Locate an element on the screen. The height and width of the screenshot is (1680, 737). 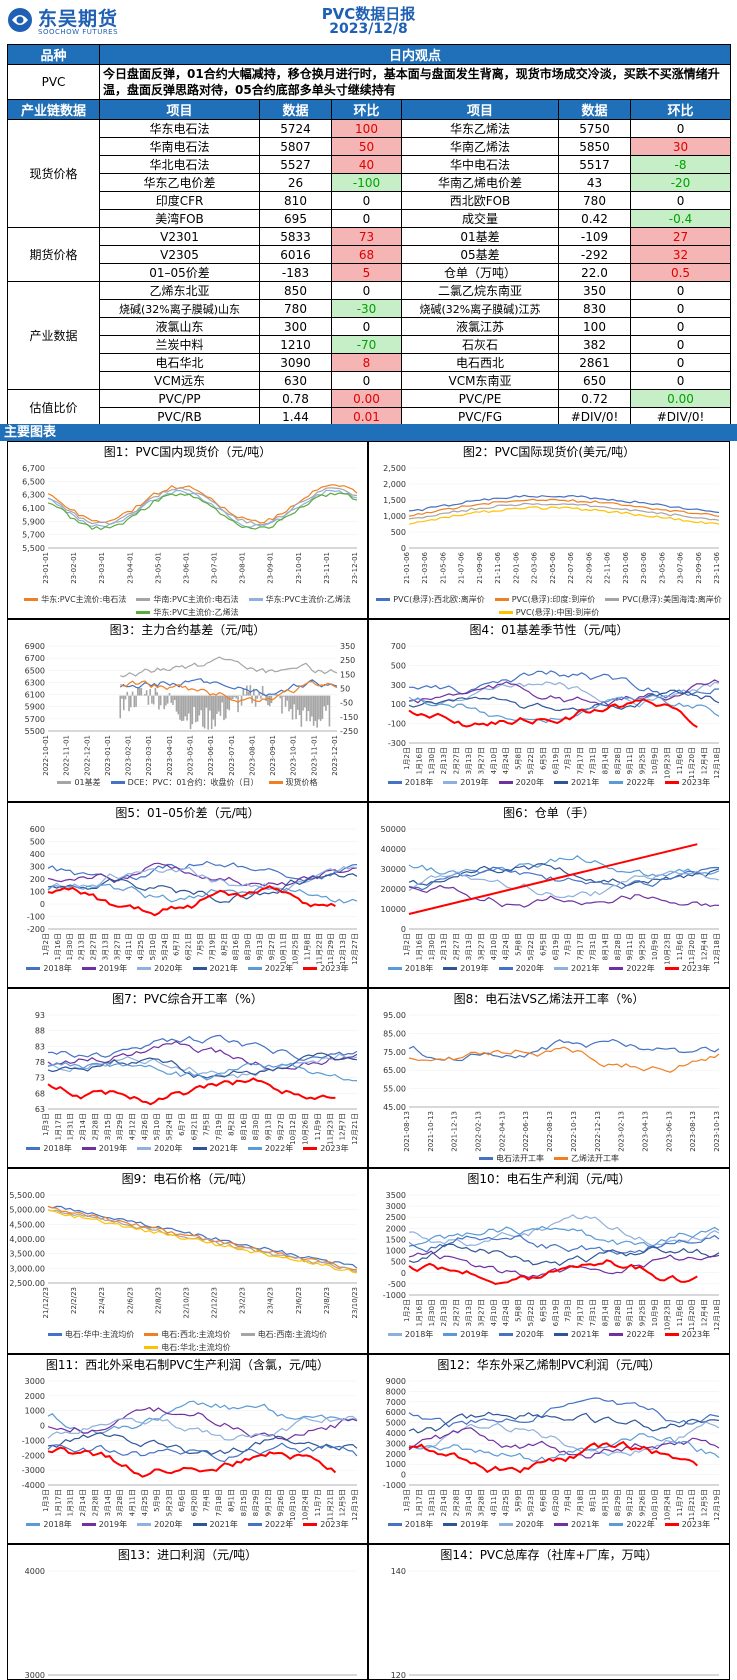
legend-item: 2020年 is located at coordinates (160, 968).